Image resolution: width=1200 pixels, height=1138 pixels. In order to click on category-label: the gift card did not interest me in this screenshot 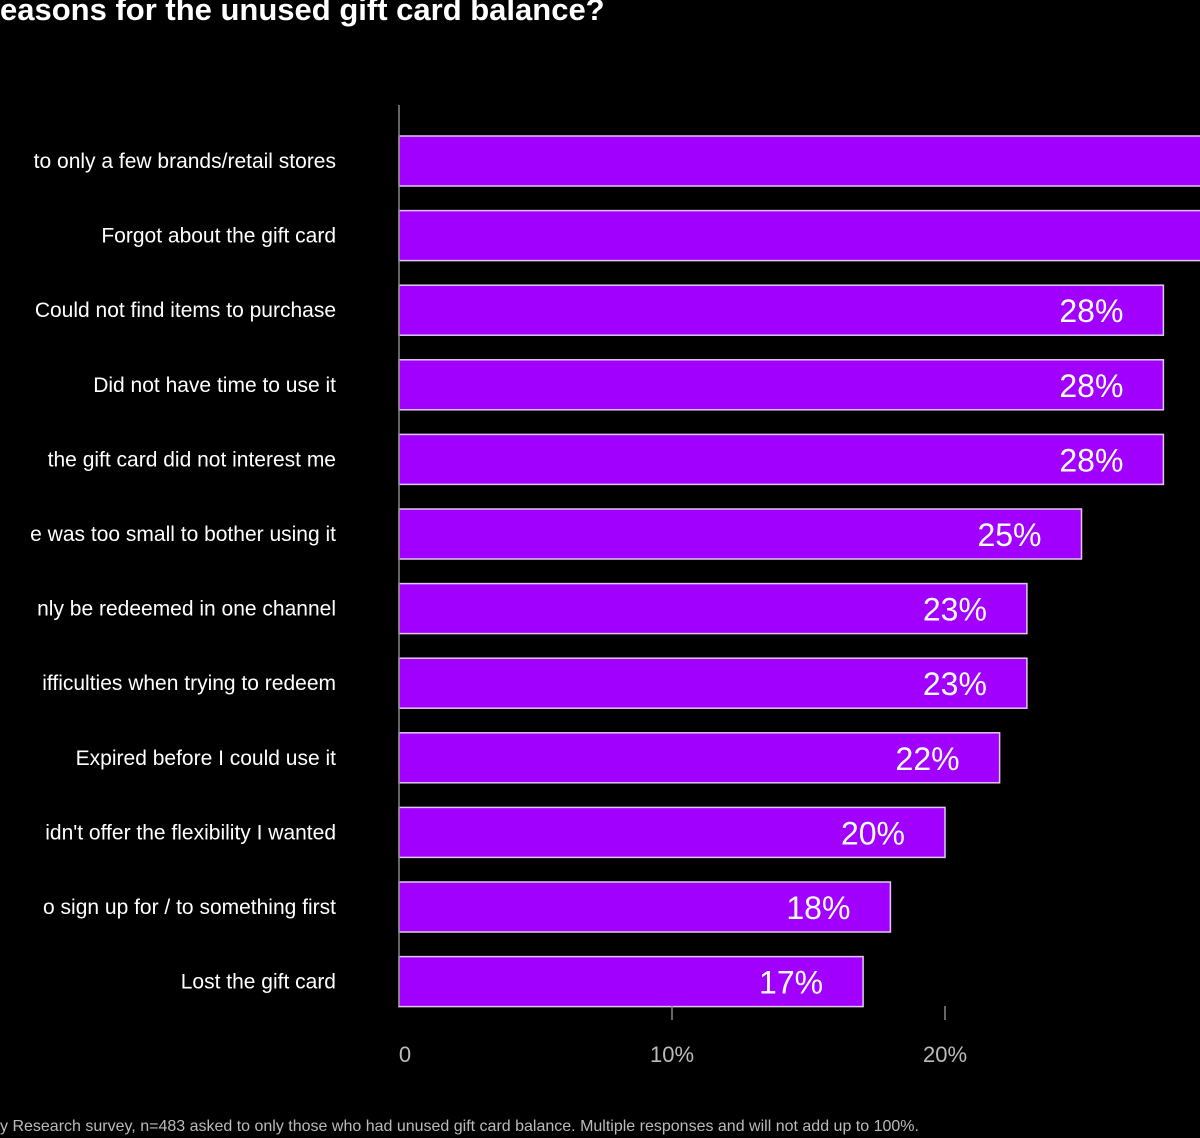, I will do `click(192, 459)`.